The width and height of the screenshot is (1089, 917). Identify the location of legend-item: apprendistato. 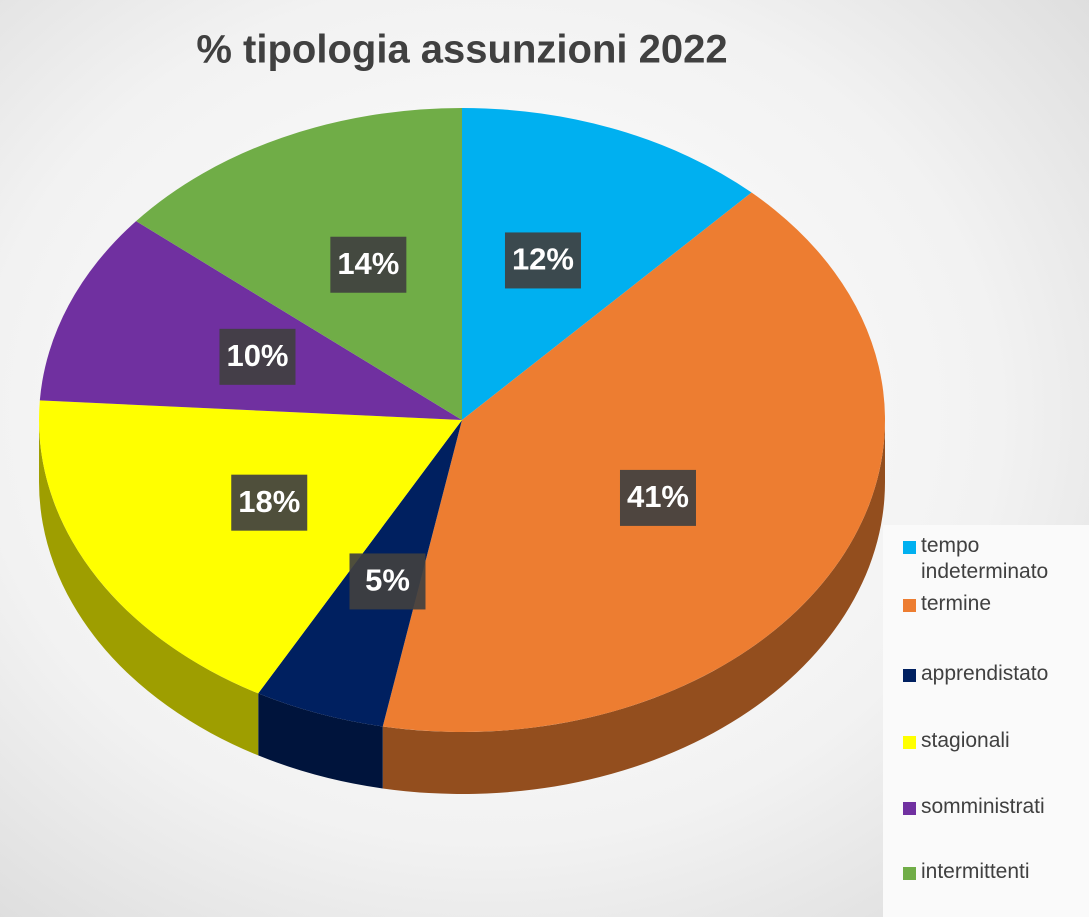
(996, 674).